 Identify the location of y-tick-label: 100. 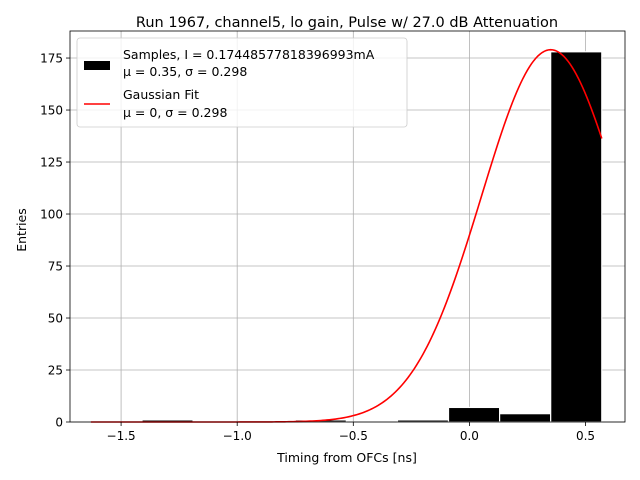
(51, 215).